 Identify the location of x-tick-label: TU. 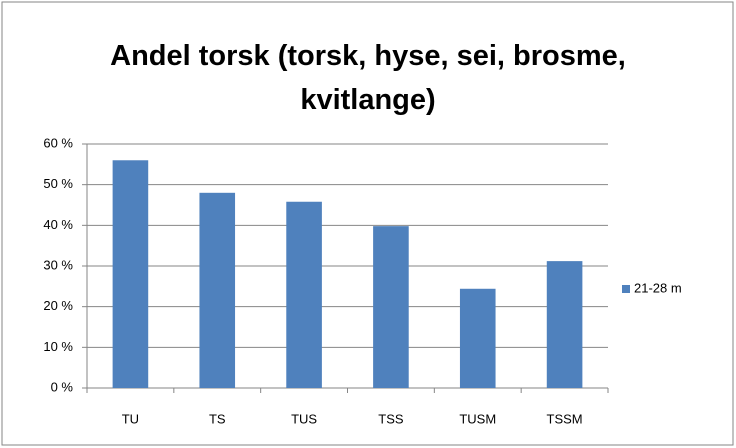
(130, 418).